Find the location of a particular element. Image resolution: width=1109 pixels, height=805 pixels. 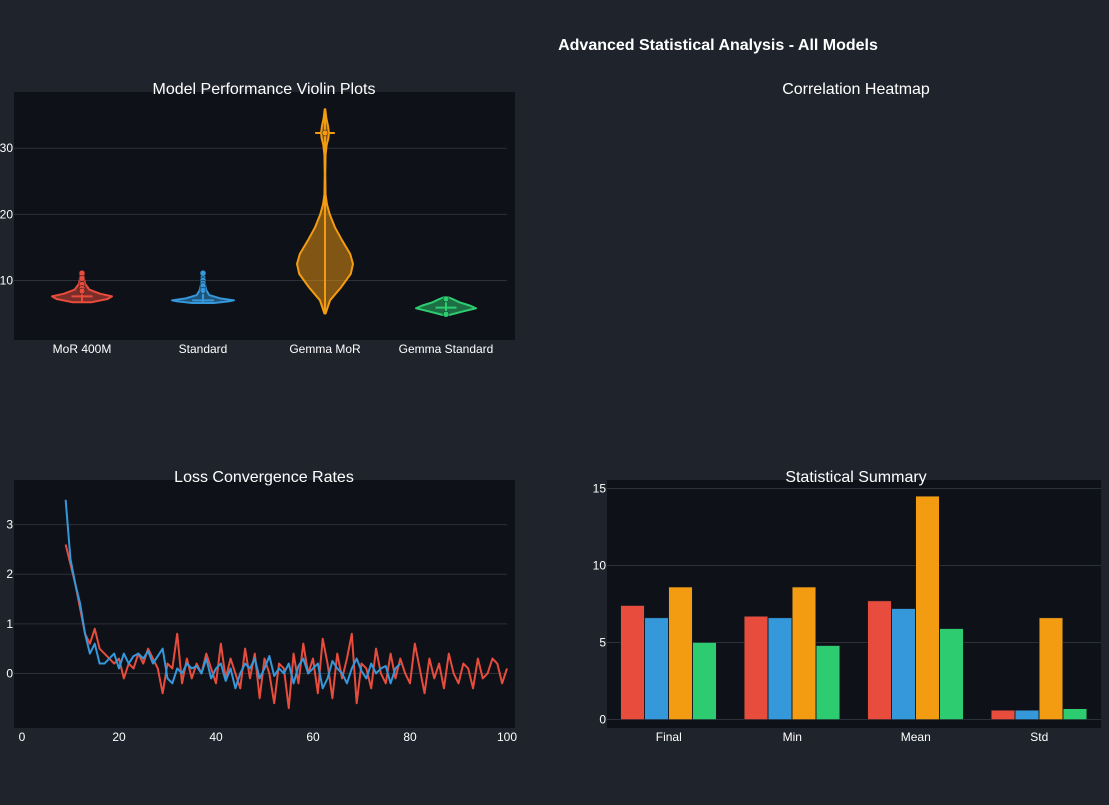

heatmap-panel: Correlation Heatmap is located at coordinates (856, 89).